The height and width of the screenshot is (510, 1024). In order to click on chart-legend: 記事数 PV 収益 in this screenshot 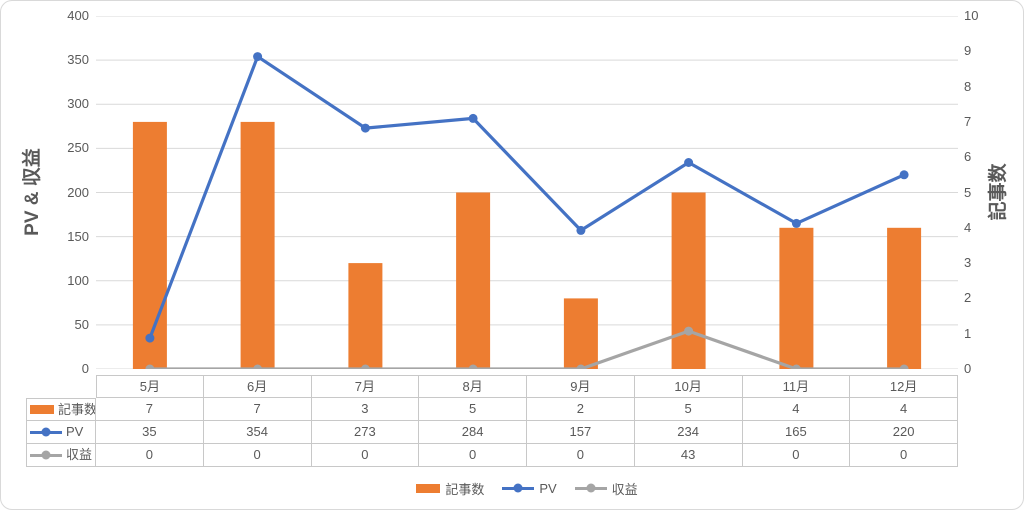, I will do `click(527, 488)`.